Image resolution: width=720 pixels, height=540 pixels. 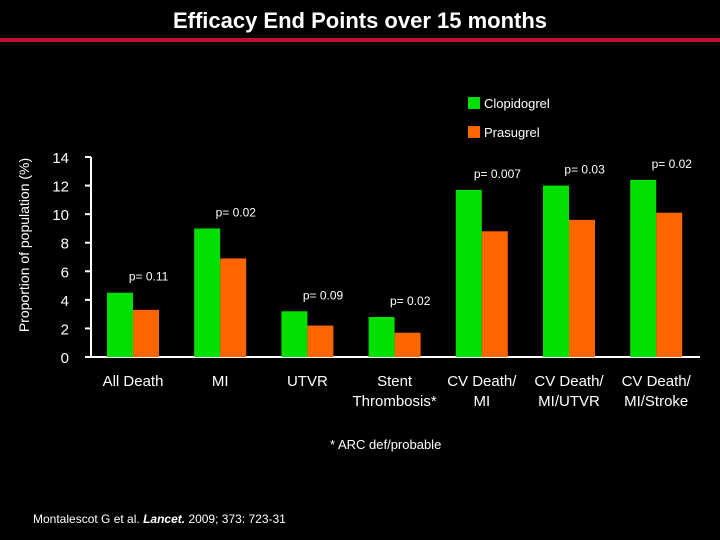 I want to click on x-category-label: Stent, so click(x=395, y=381).